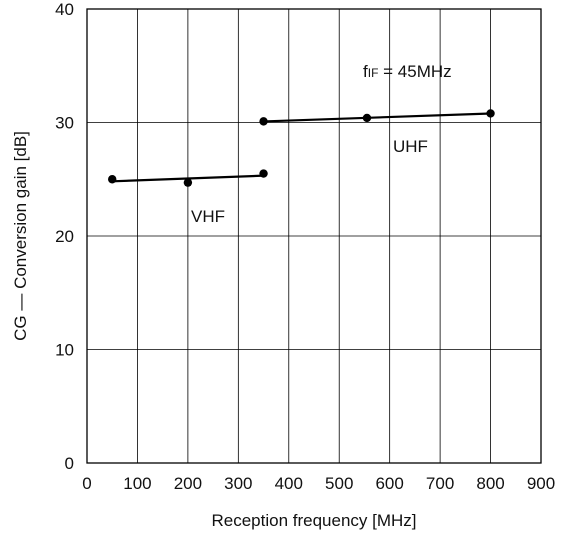 The width and height of the screenshot is (569, 534). What do you see at coordinates (389, 483) in the screenshot?
I see `x-tick-label: 600` at bounding box center [389, 483].